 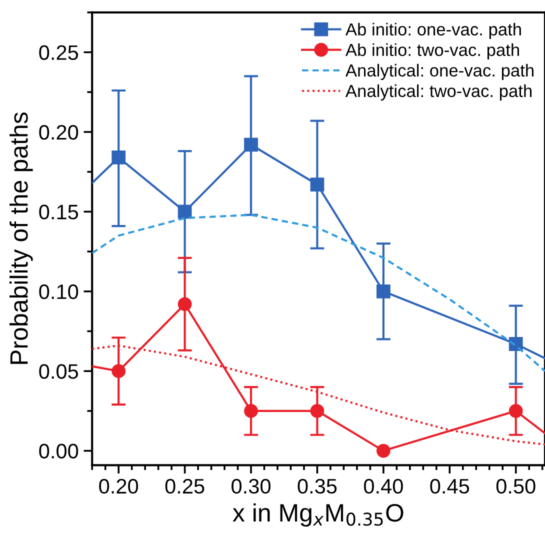 What do you see at coordinates (58, 132) in the screenshot?
I see `y-tick-label: 0.20` at bounding box center [58, 132].